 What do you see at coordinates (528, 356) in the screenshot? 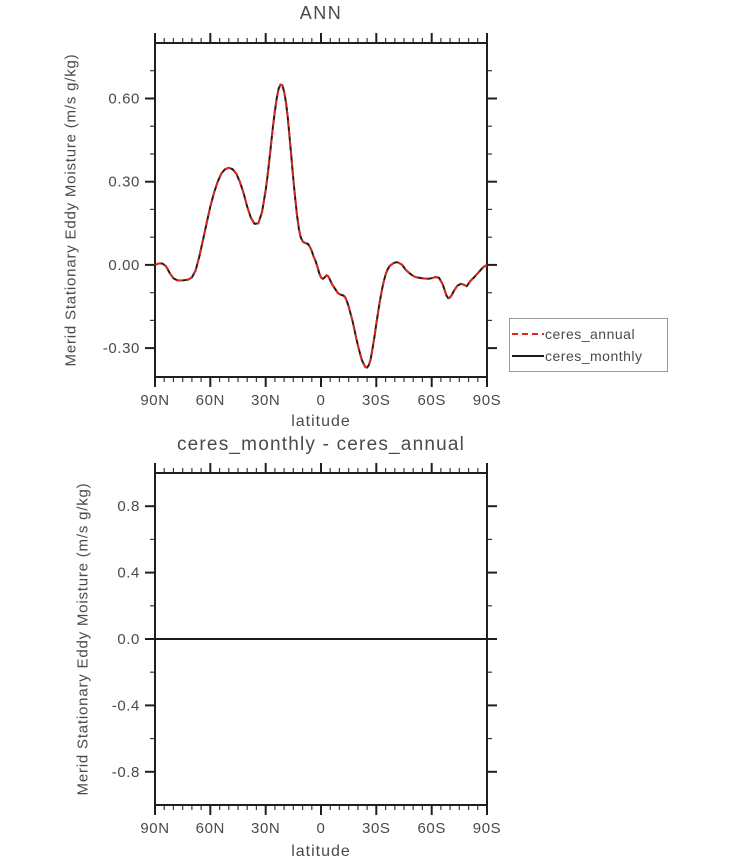
I see `legend-solid-line-sample` at bounding box center [528, 356].